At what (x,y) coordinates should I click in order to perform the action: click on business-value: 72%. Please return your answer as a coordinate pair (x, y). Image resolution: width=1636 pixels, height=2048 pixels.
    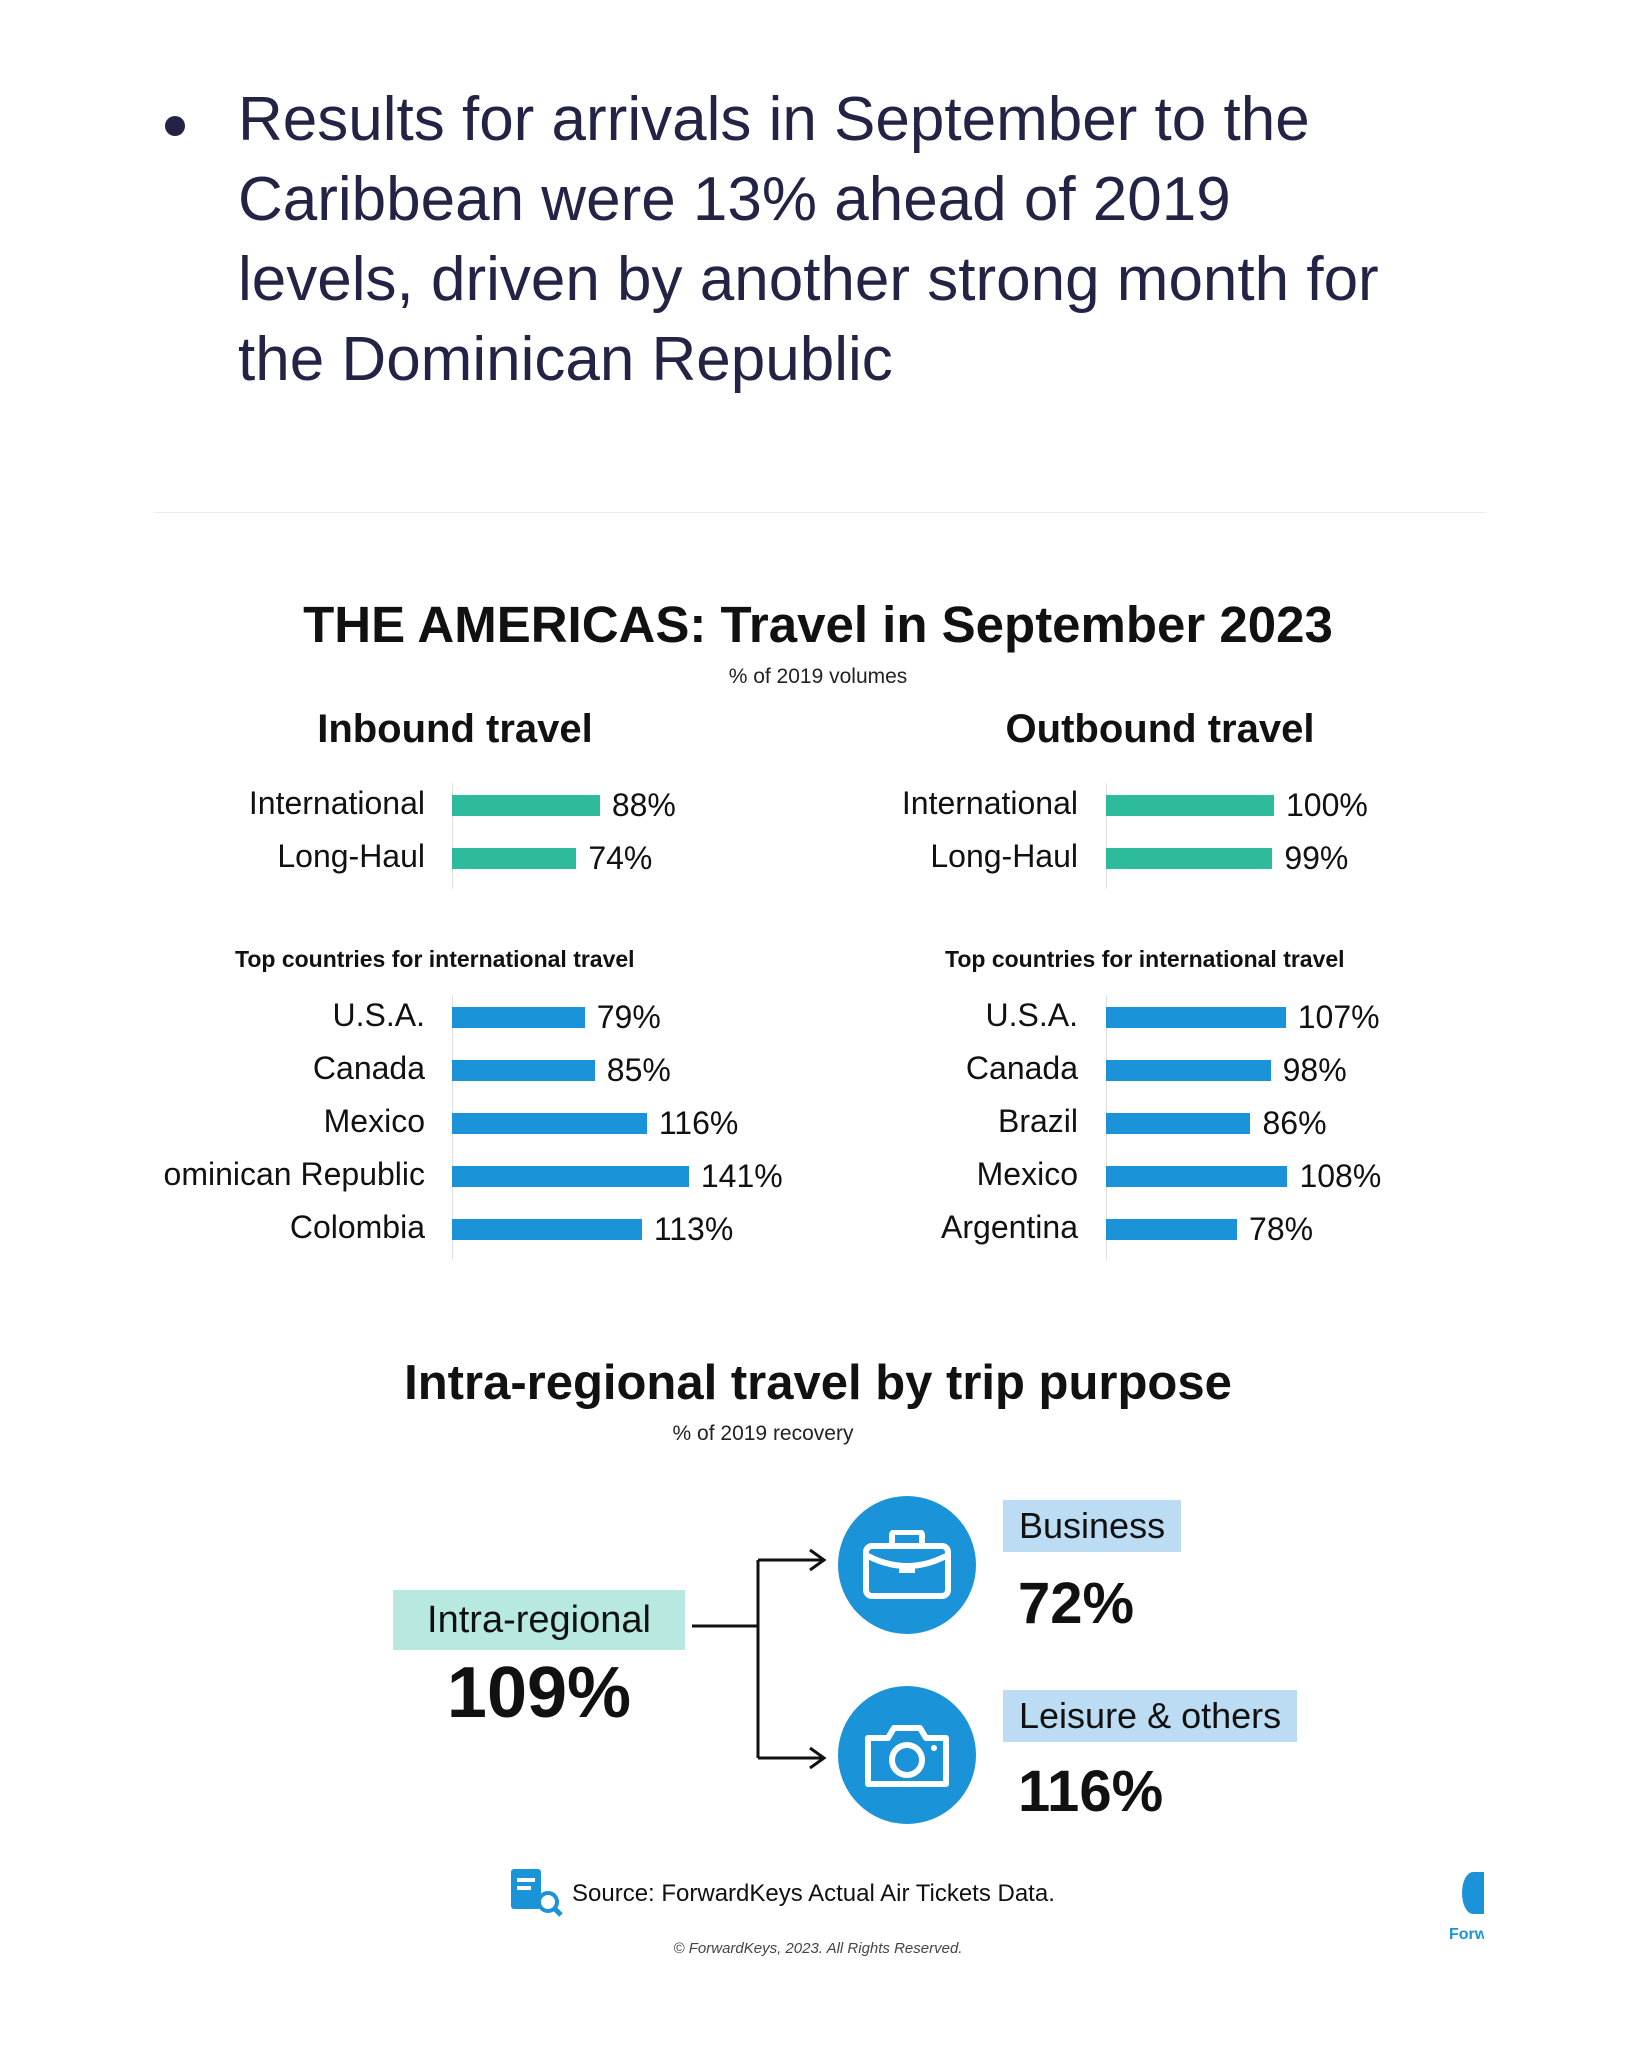
    Looking at the image, I should click on (1076, 1603).